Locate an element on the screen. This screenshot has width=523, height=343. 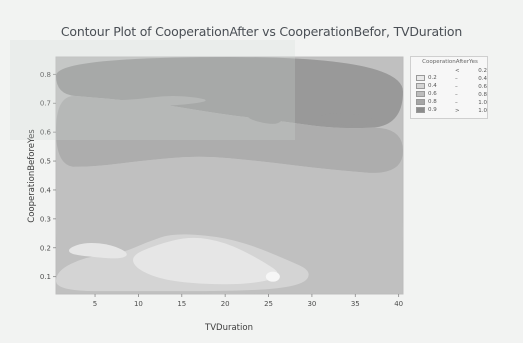
y-tick-label-3: 0.4 is located at coordinates (46, 190).